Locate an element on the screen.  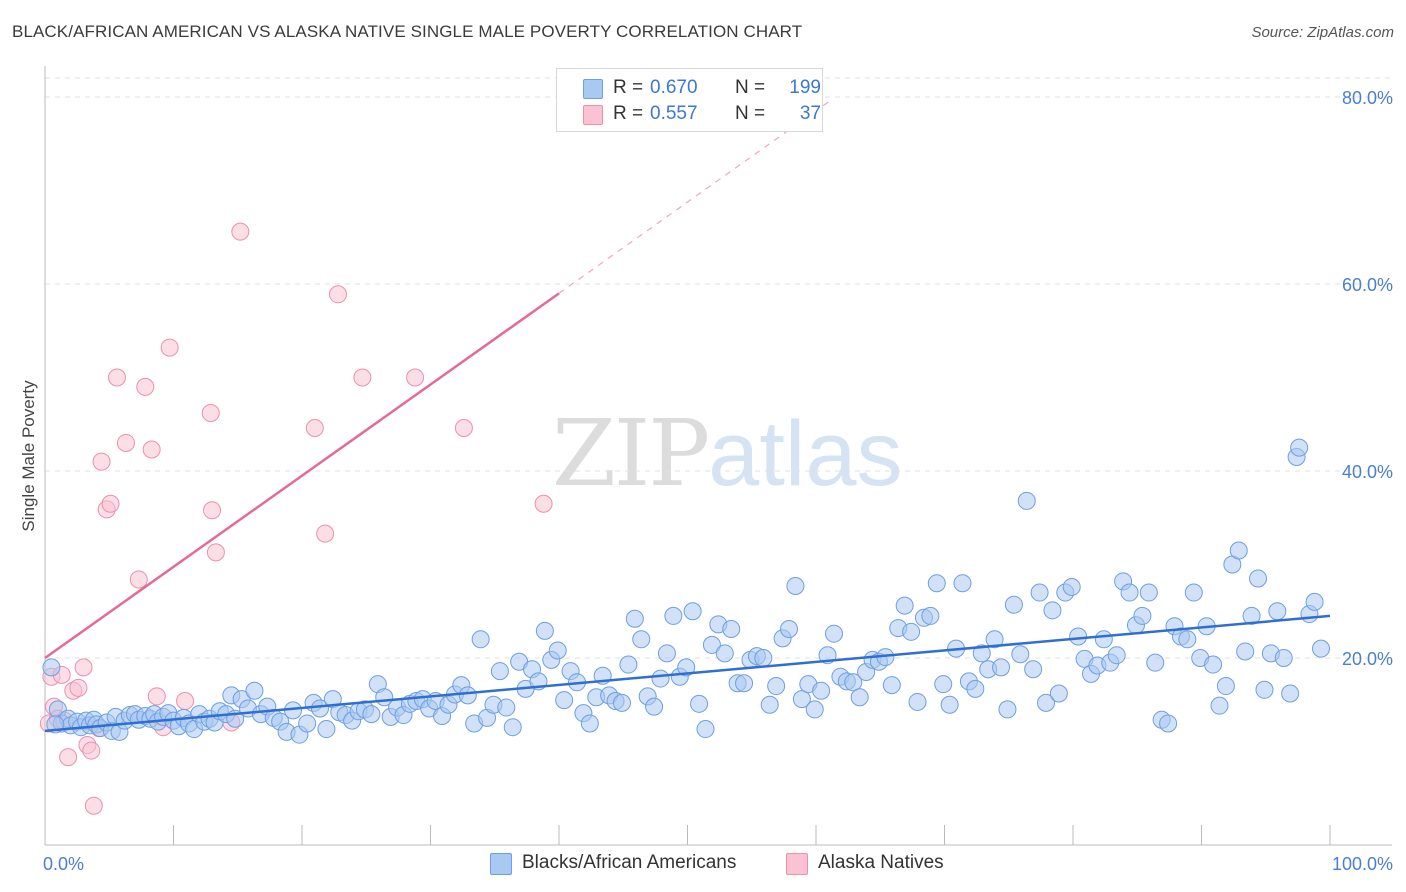
series-label-blacks: Blacks/African Americans is located at coordinates (629, 862).